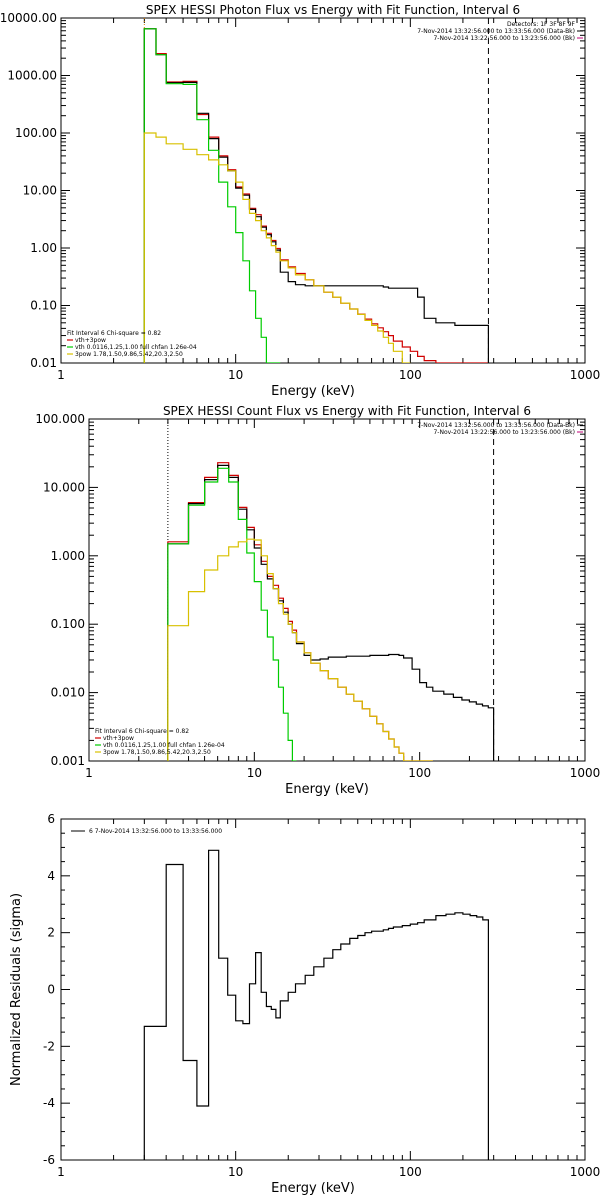 The width and height of the screenshot is (600, 1200). Describe the element at coordinates (51, 876) in the screenshot. I see `y-tick-label: 4` at that location.